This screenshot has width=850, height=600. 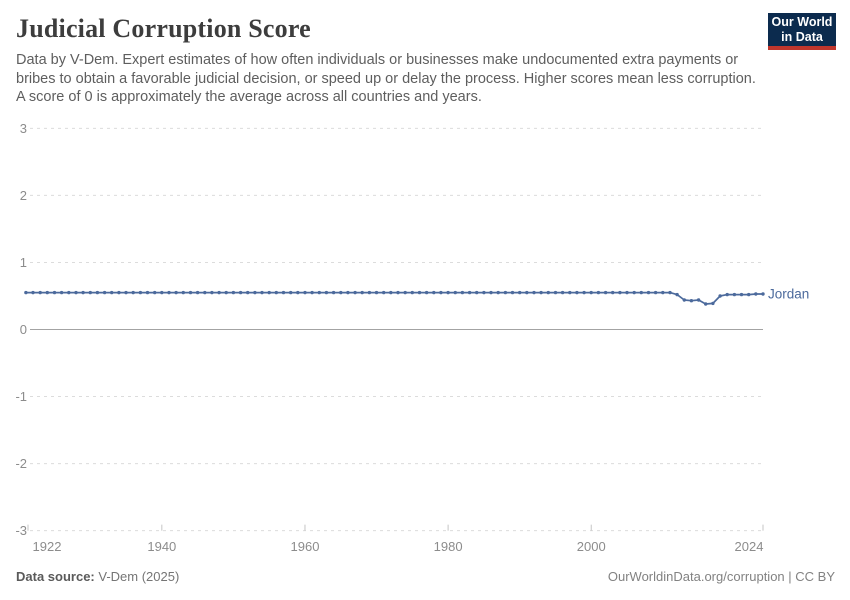 What do you see at coordinates (788, 293) in the screenshot?
I see `series-entity-label: Jordan` at bounding box center [788, 293].